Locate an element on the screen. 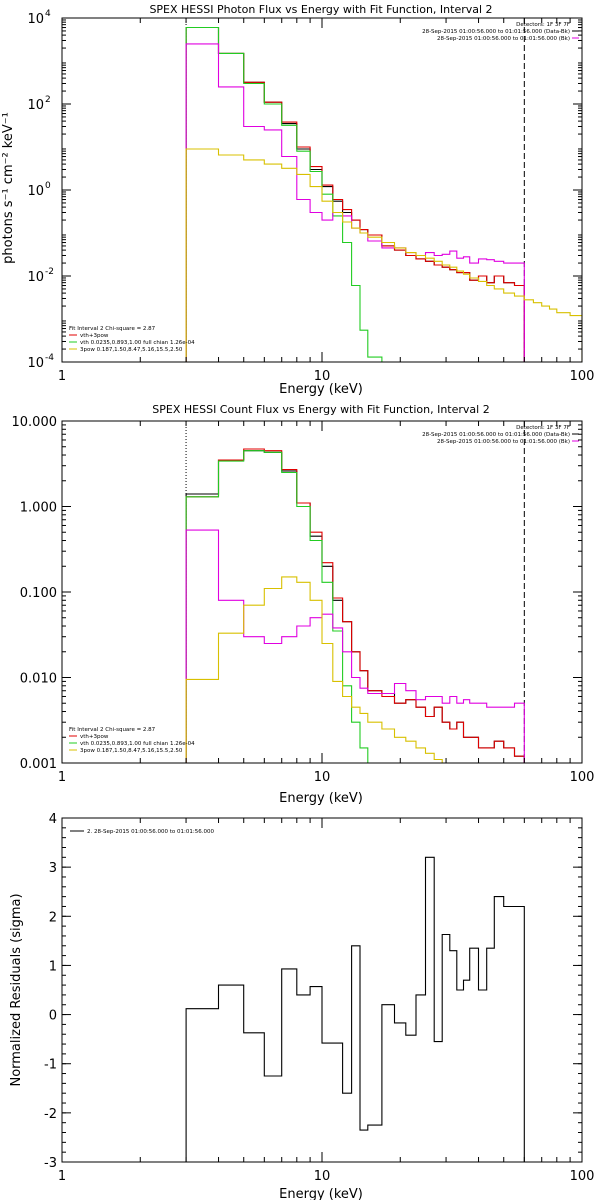  series-magenta is located at coordinates (355, 646).